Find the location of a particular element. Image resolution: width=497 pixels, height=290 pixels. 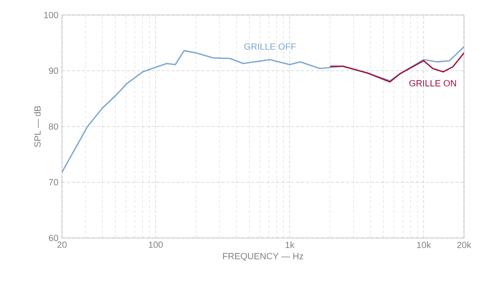

y-tick-label: 100 is located at coordinates (51, 15).